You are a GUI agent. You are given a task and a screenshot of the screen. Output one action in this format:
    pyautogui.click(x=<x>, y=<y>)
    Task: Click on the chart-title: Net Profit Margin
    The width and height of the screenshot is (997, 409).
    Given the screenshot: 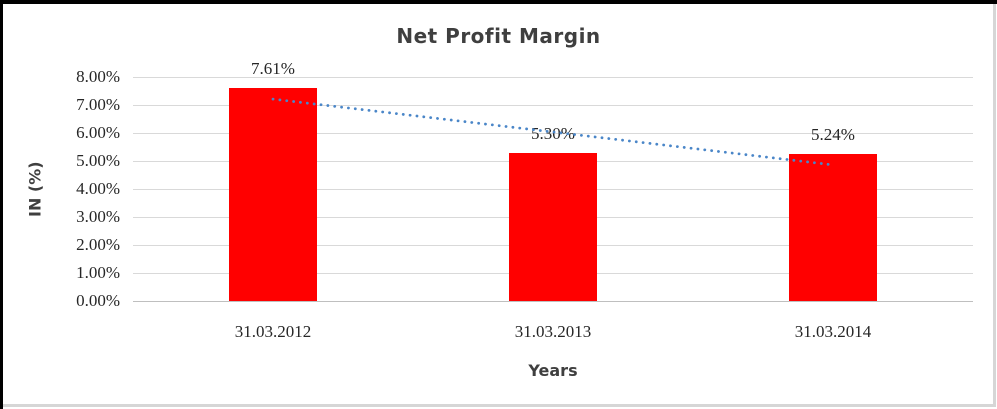 What is the action you would take?
    pyautogui.click(x=498, y=36)
    